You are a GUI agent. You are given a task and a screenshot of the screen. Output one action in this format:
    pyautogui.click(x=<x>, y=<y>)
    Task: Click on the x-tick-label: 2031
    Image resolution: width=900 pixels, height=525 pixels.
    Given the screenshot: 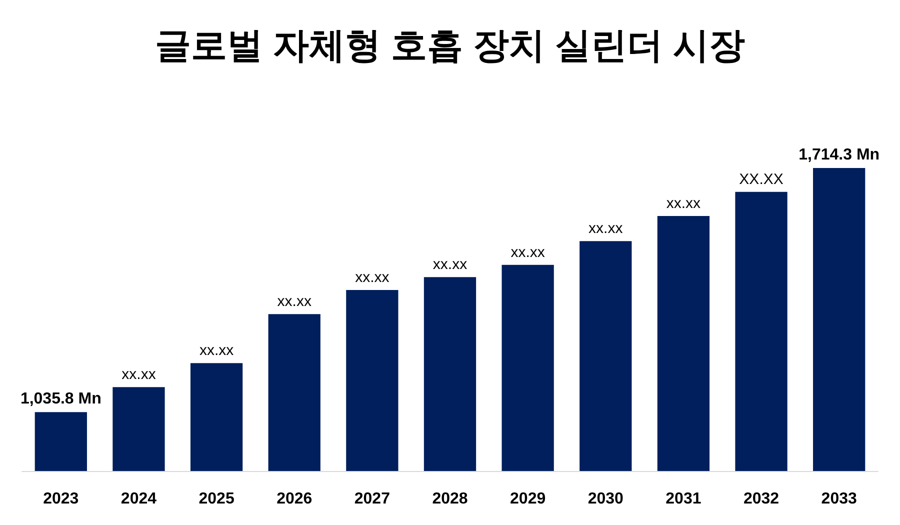 What is the action you would take?
    pyautogui.click(x=684, y=499)
    